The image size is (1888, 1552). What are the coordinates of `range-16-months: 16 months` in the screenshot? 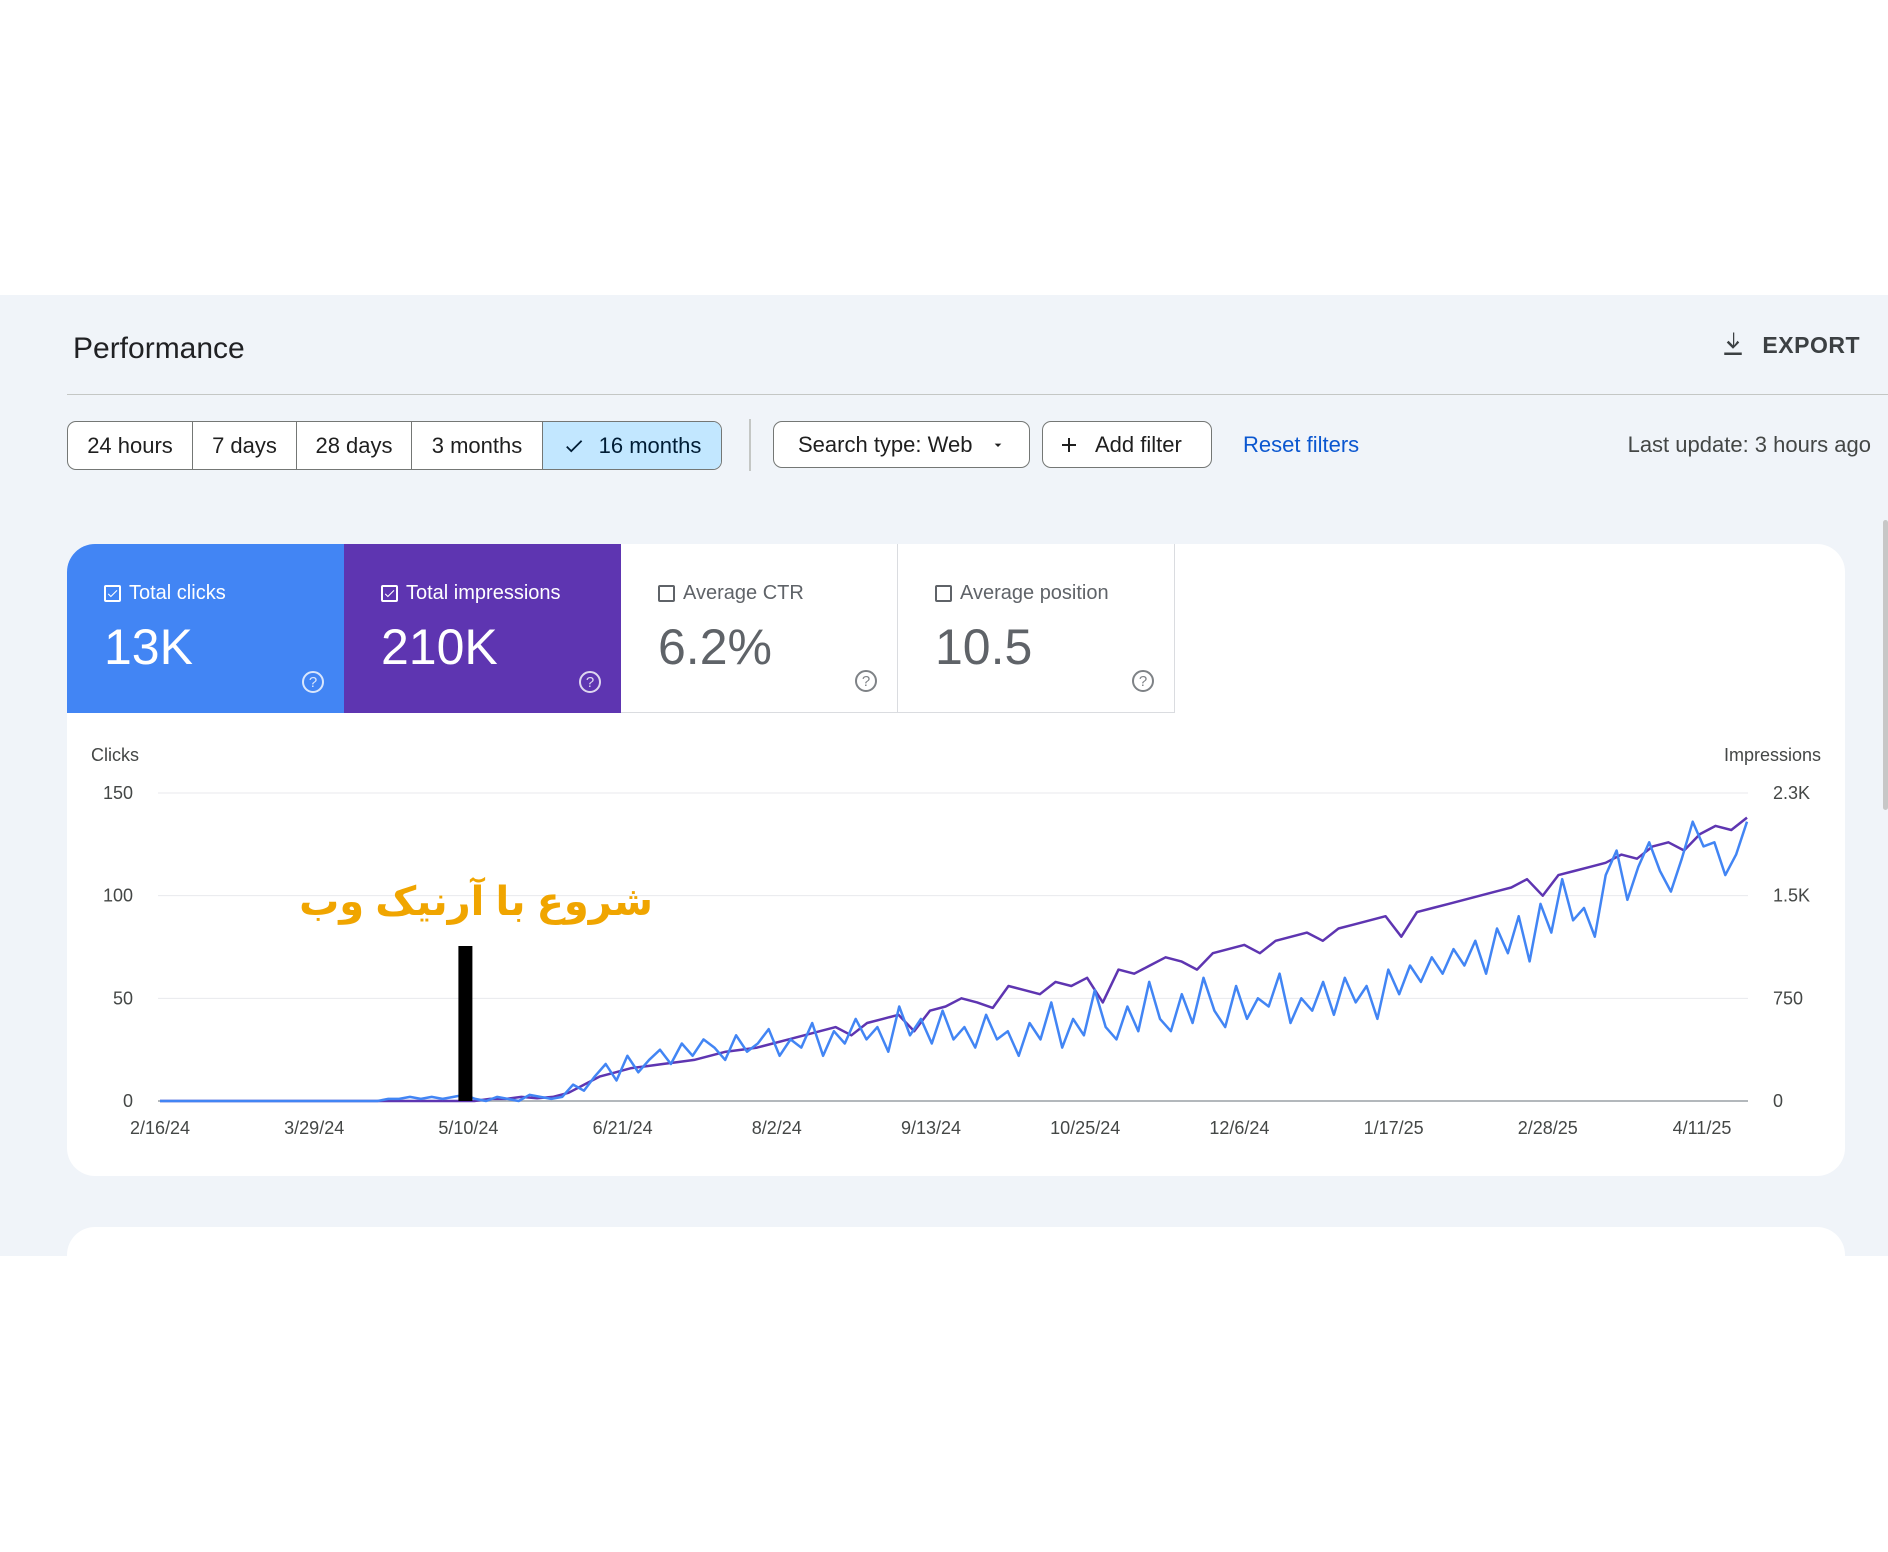 It's located at (632, 445).